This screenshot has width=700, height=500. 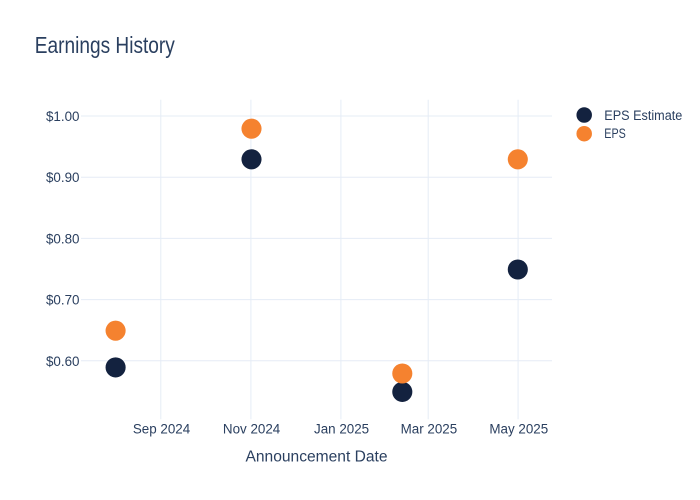 I want to click on svg-text: Earnings History, so click(x=105, y=45).